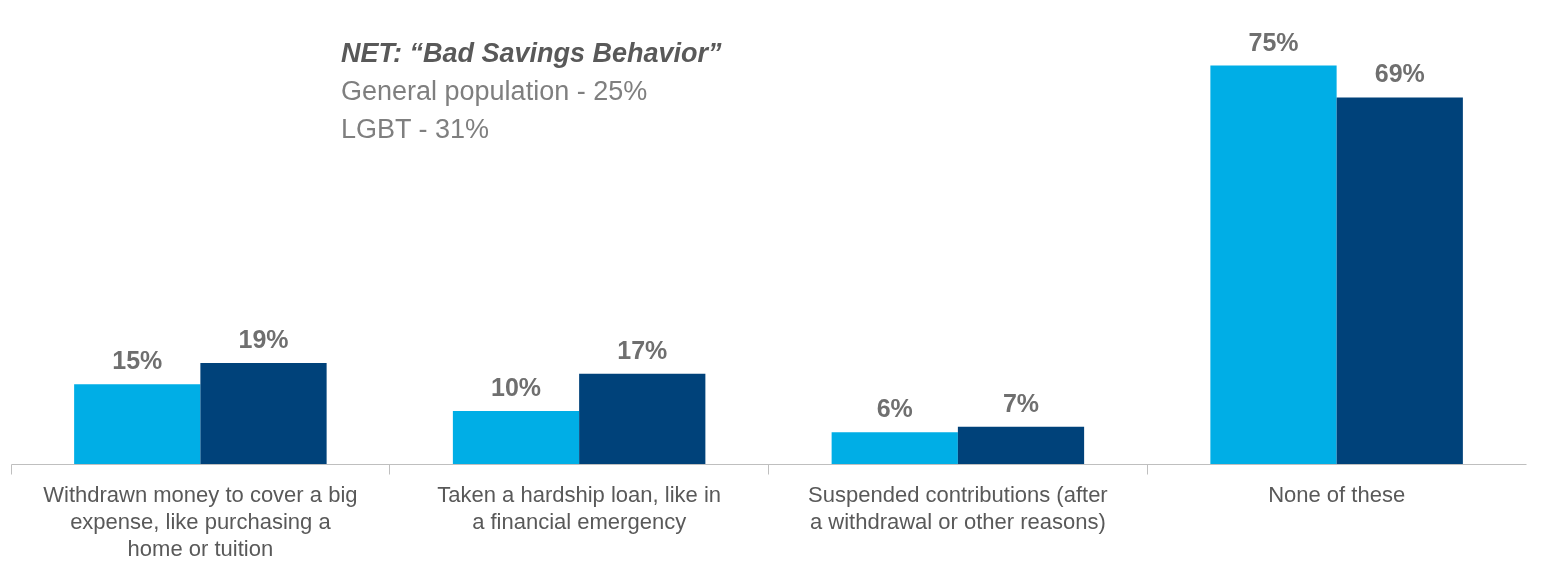 This screenshot has height=571, width=1546. I want to click on data-label: 15%, so click(137, 360).